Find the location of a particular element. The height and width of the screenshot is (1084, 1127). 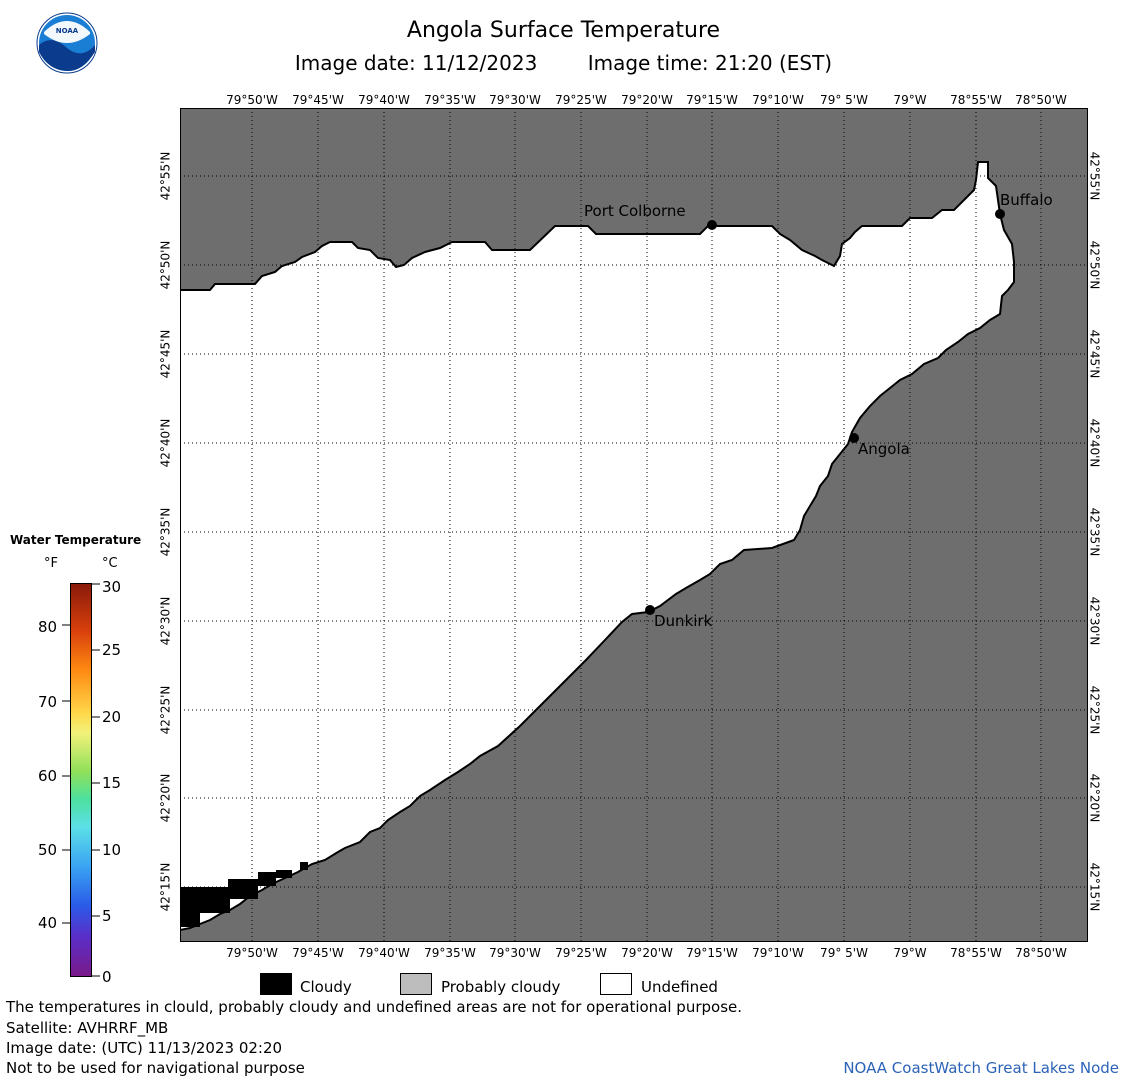

f-tick: 70 is located at coordinates (48, 702).